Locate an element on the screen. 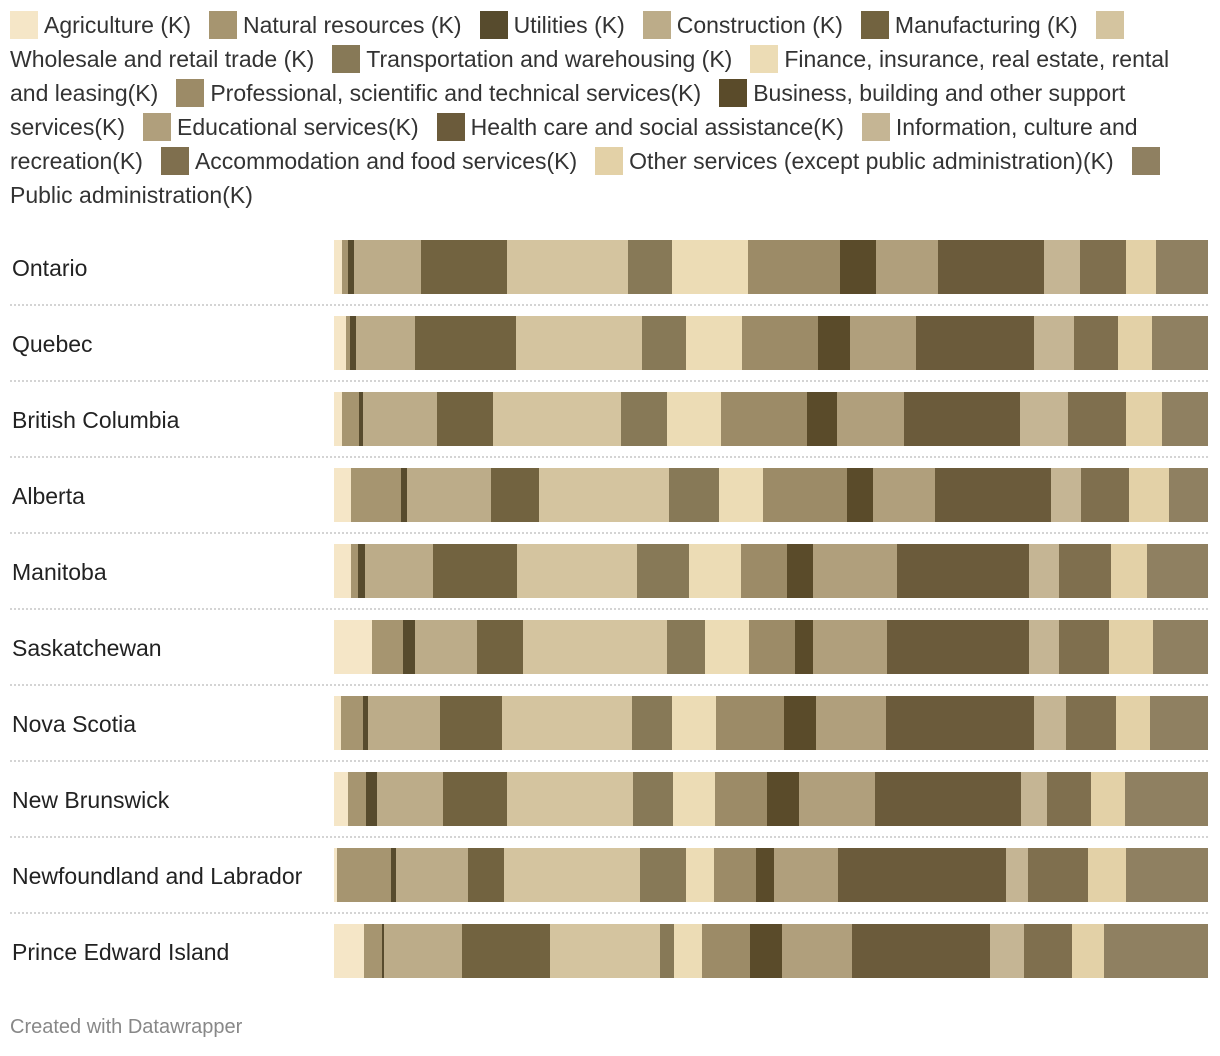 The image size is (1220, 1056). category-label: British Columbia is located at coordinates (96, 420).